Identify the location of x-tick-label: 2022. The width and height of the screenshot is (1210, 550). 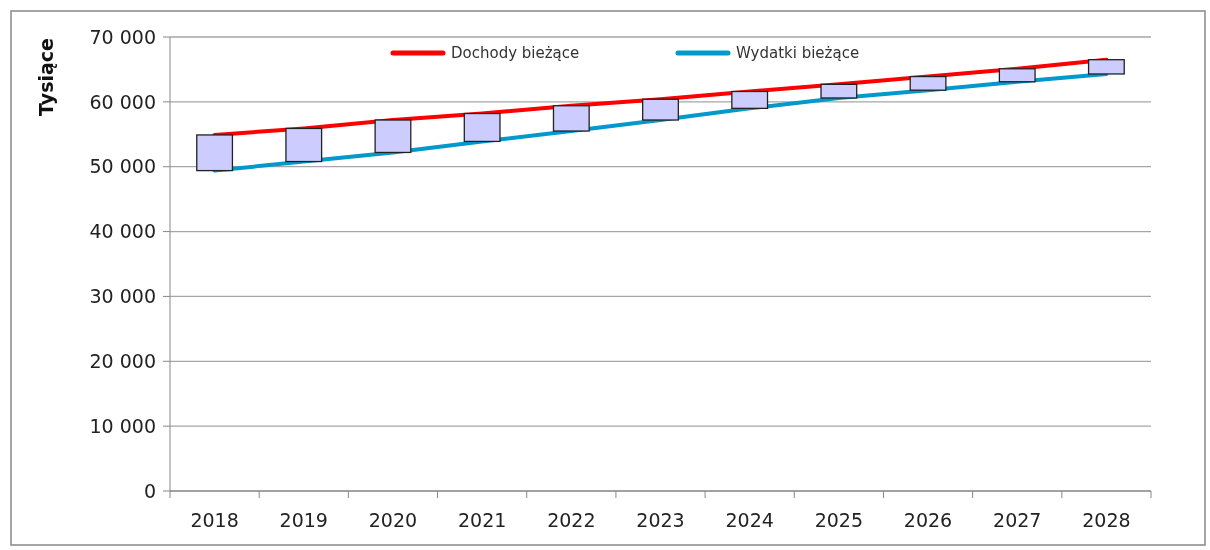
(571, 520).